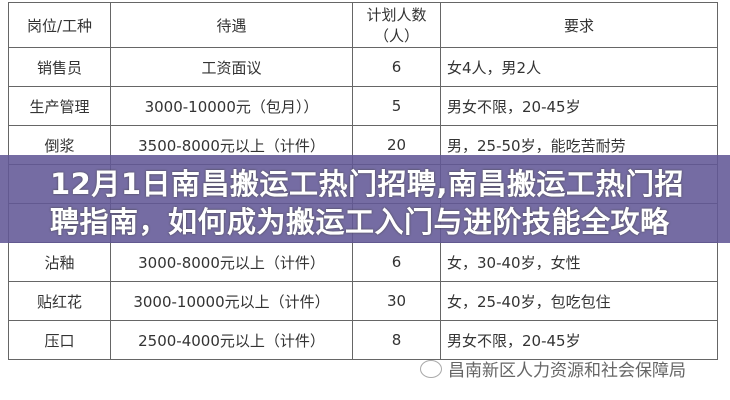 The width and height of the screenshot is (730, 400). I want to click on table-cell: 3000-10000元（包月））, so click(231, 106).